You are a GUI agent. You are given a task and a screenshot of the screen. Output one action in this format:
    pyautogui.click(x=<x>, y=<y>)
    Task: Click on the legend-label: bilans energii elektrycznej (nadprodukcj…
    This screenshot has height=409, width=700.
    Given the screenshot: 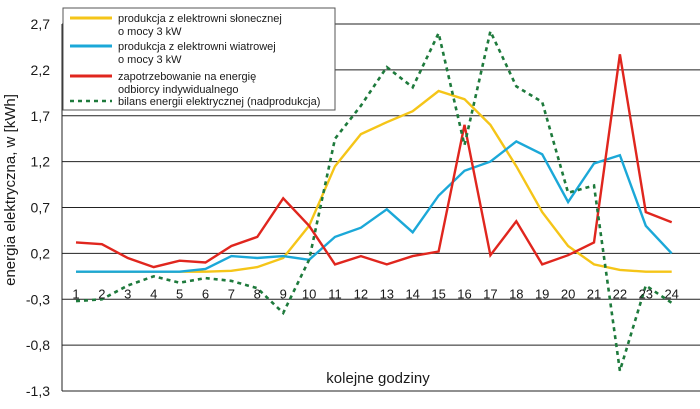 What is the action you would take?
    pyautogui.click(x=219, y=102)
    